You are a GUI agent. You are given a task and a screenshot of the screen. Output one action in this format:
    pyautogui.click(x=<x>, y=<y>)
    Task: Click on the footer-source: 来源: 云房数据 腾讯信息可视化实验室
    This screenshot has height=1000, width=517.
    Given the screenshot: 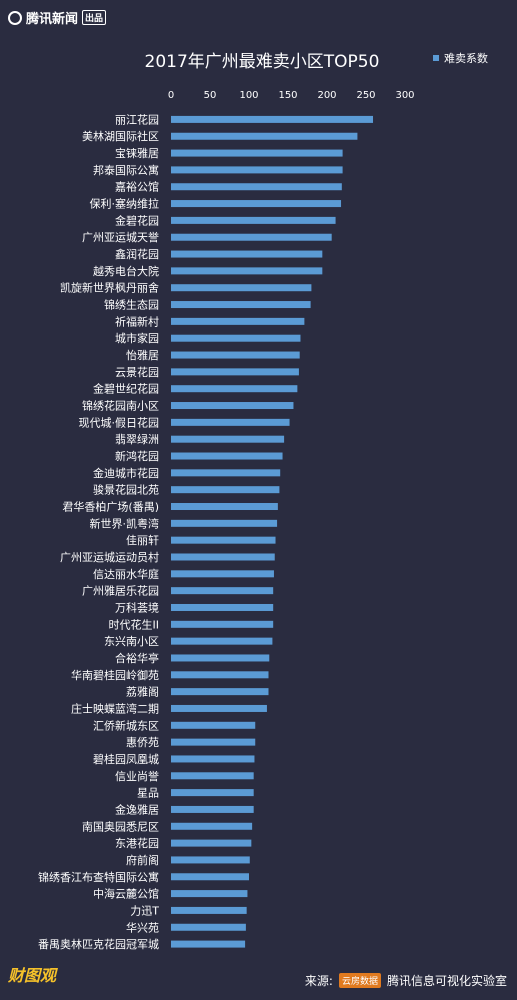 What is the action you would take?
    pyautogui.click(x=406, y=980)
    